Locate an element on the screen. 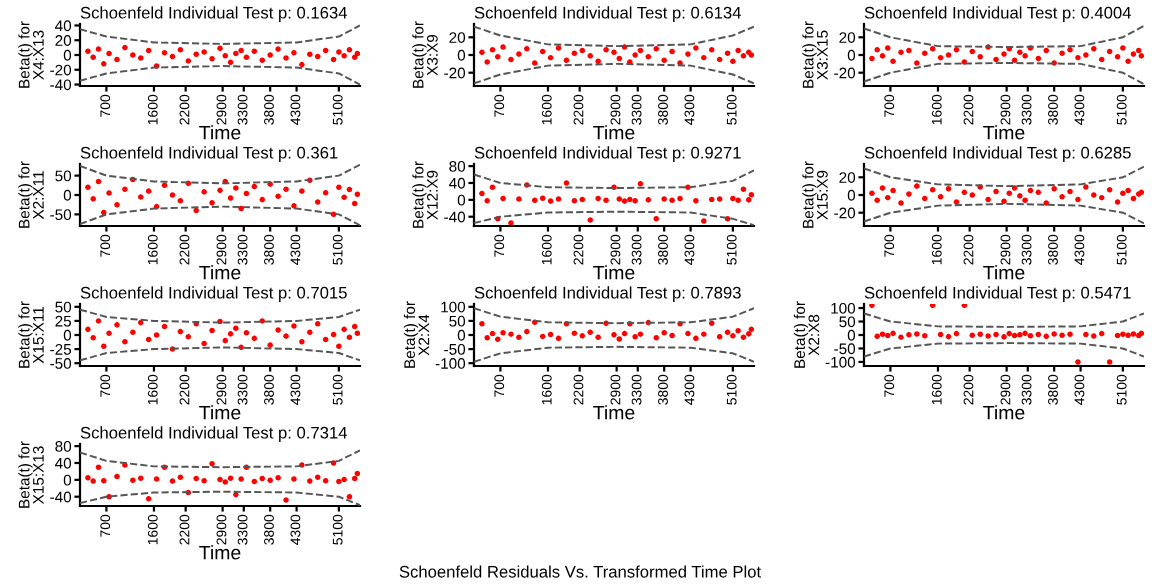 This screenshot has height=588, width=1160. chart-title: Schoenfeld Individual Test p: 0.6285 is located at coordinates (997, 154).